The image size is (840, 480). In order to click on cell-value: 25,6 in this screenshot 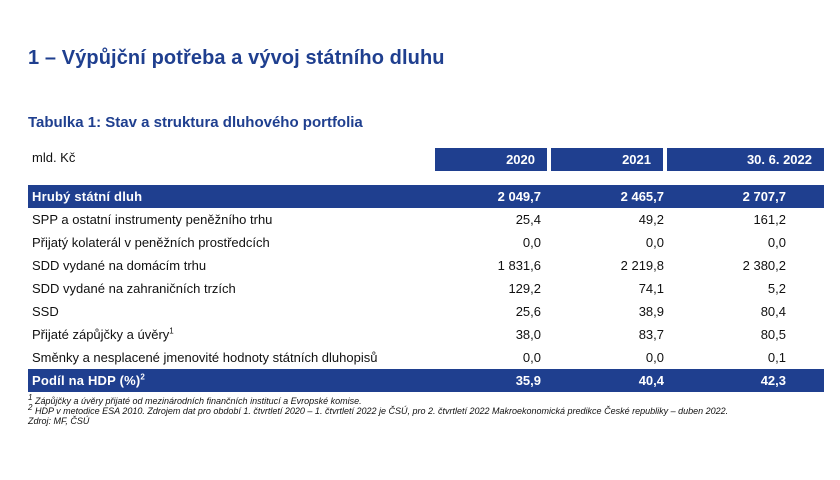, I will do `click(528, 311)`.